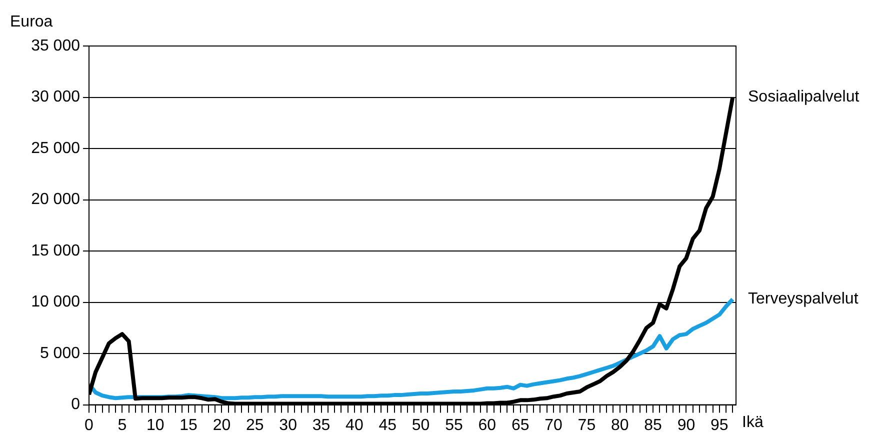  I want to click on x-tick-label: 0, so click(89, 425).